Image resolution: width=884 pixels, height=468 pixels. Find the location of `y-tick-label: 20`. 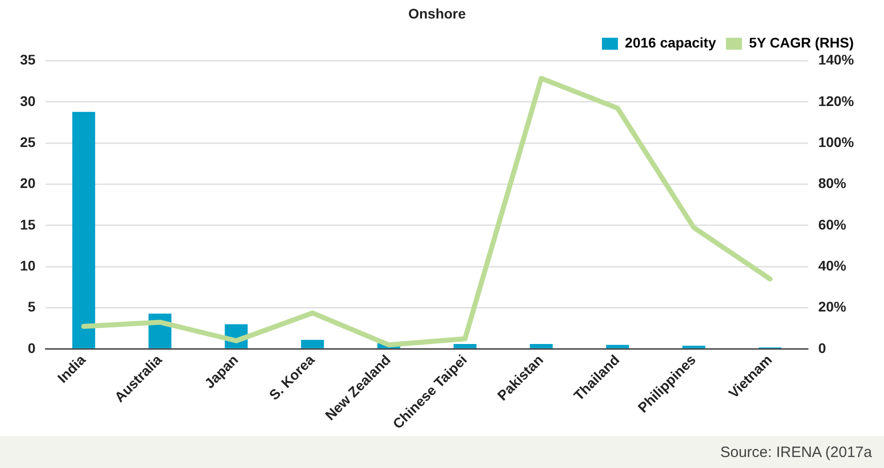

y-tick-label: 20 is located at coordinates (28, 183).